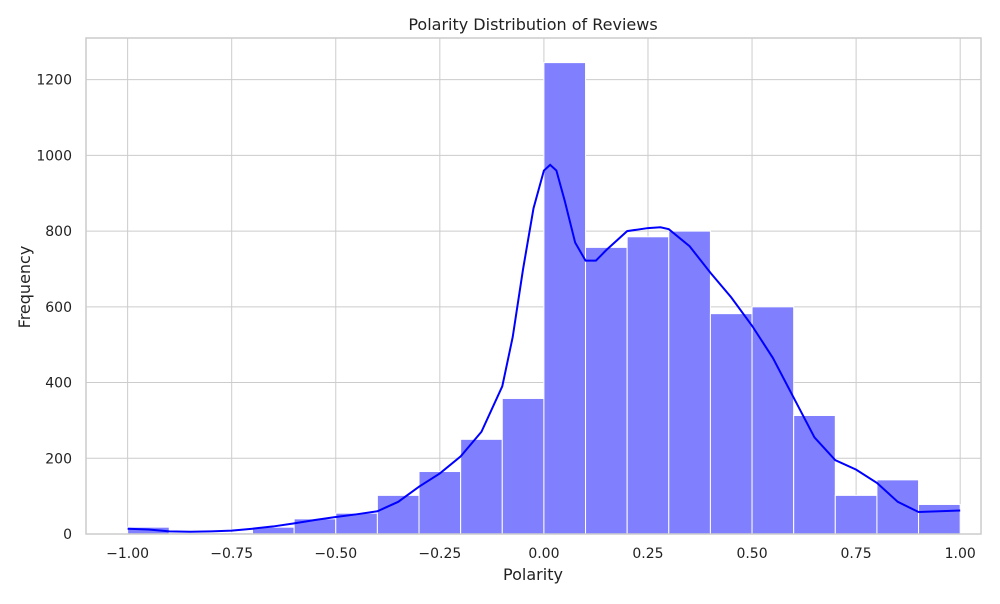  What do you see at coordinates (67, 535) in the screenshot?
I see `y-tick-label: 0` at bounding box center [67, 535].